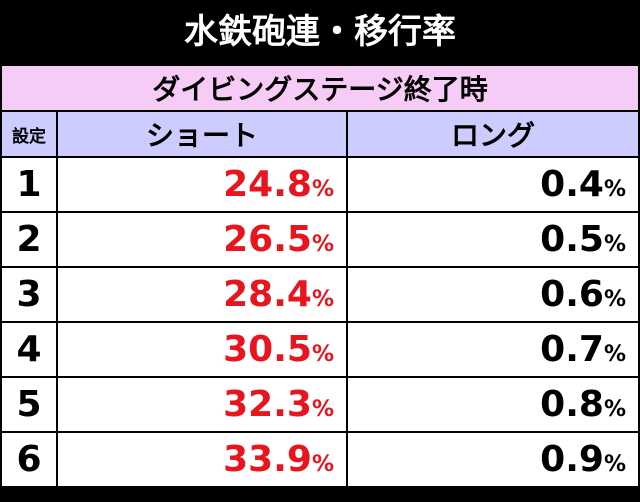 The width and height of the screenshot is (640, 502). Describe the element at coordinates (202, 404) in the screenshot. I see `cell: 32.3%` at that location.